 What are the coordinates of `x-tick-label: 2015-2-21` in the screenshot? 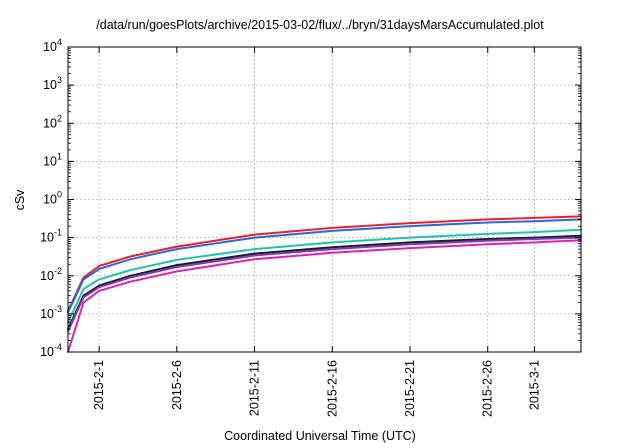 It's located at (410, 388).